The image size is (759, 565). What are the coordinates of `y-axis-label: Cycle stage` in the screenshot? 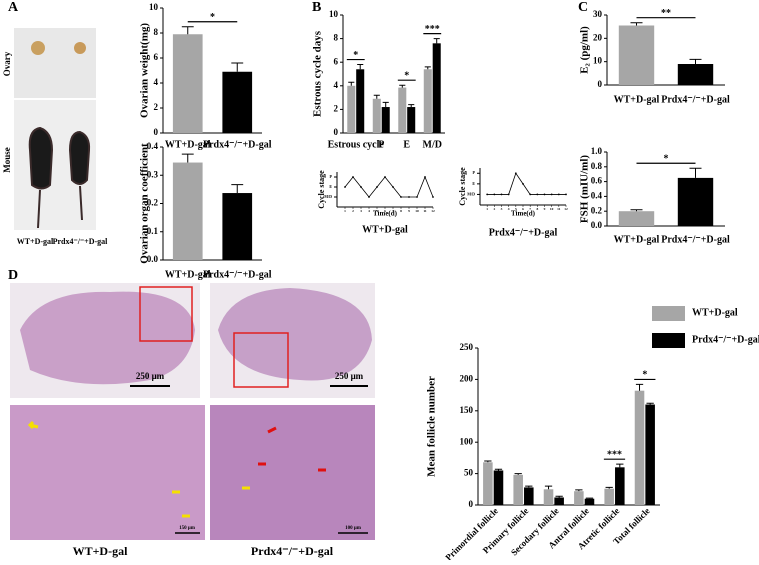 It's located at (462, 186).